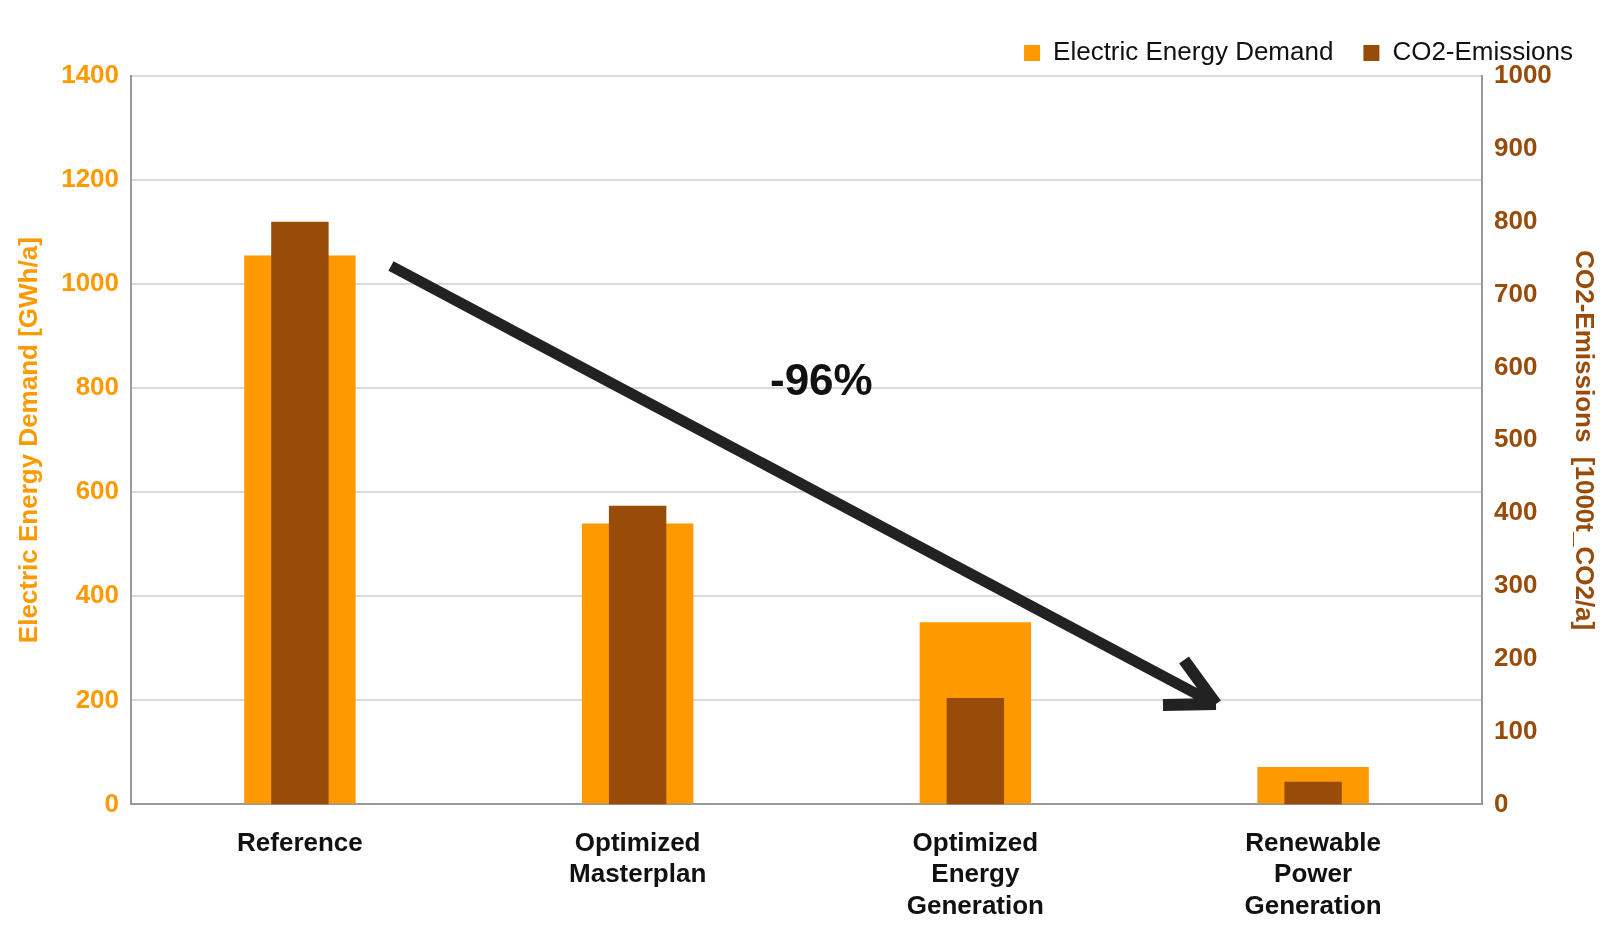 The width and height of the screenshot is (1623, 946). What do you see at coordinates (97, 490) in the screenshot?
I see `y-tick-label: 600` at bounding box center [97, 490].